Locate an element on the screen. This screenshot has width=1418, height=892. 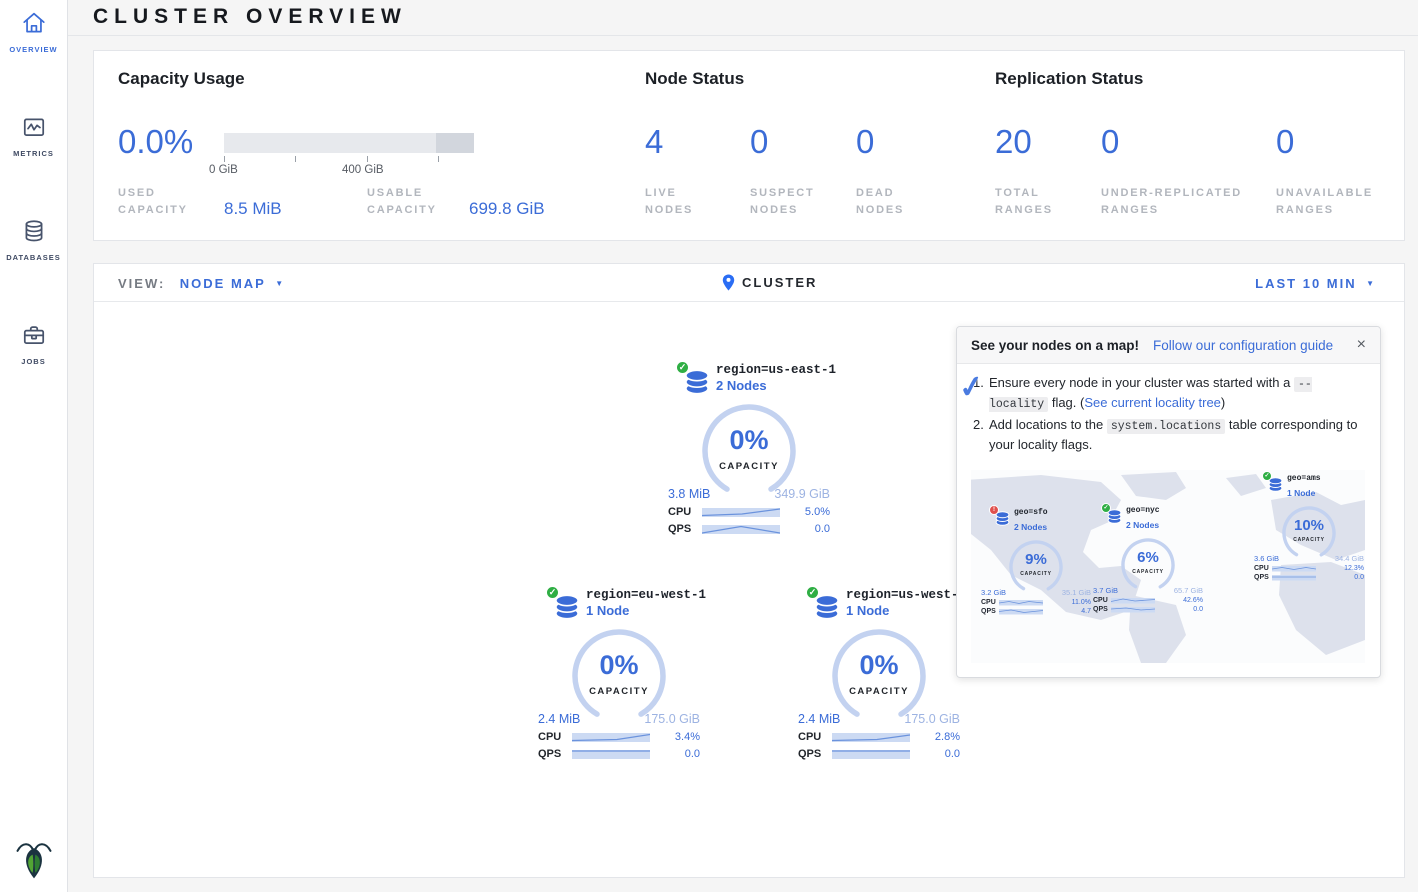
map-pin-icon is located at coordinates (728, 282).